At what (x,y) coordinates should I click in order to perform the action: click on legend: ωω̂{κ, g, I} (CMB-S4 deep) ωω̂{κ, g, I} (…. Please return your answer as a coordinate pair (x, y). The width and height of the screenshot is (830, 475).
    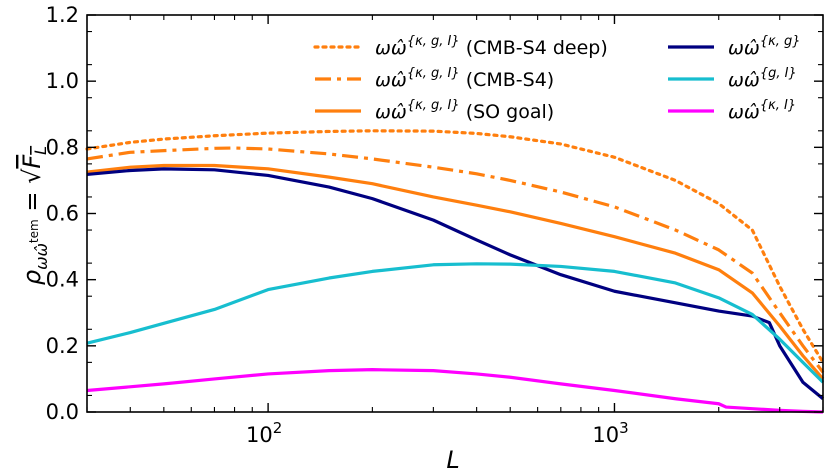
    Looking at the image, I should click on (557, 78).